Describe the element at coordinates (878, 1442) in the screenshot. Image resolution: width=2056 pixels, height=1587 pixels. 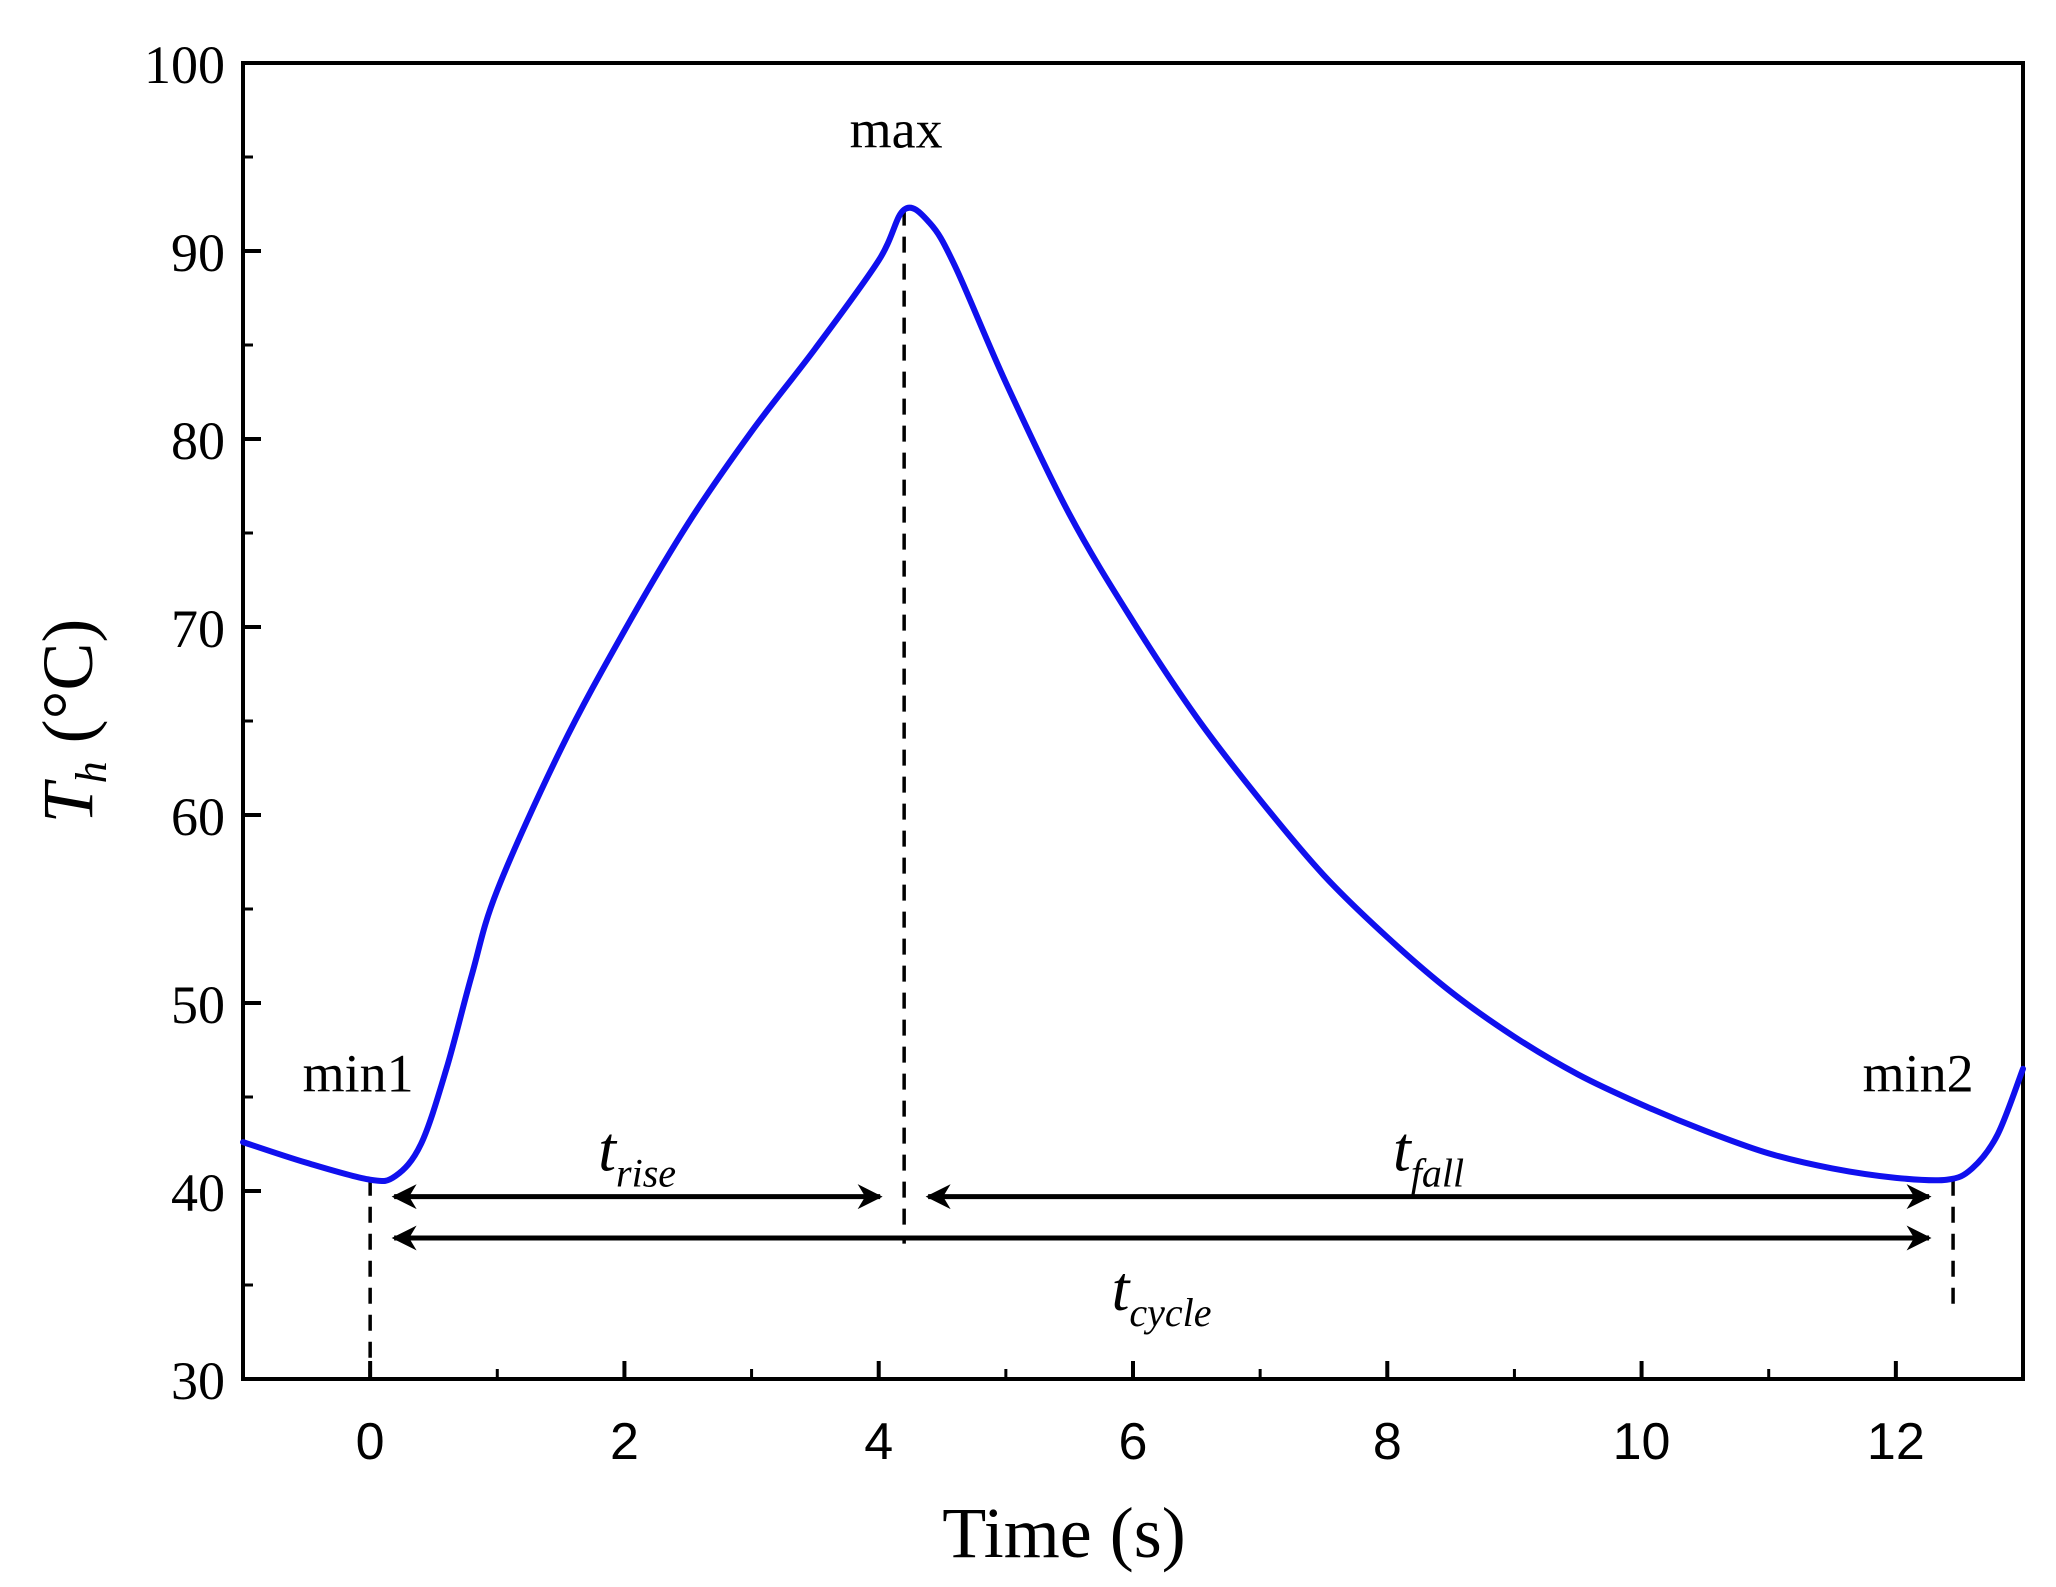
I see `x-tick-label: 4` at that location.